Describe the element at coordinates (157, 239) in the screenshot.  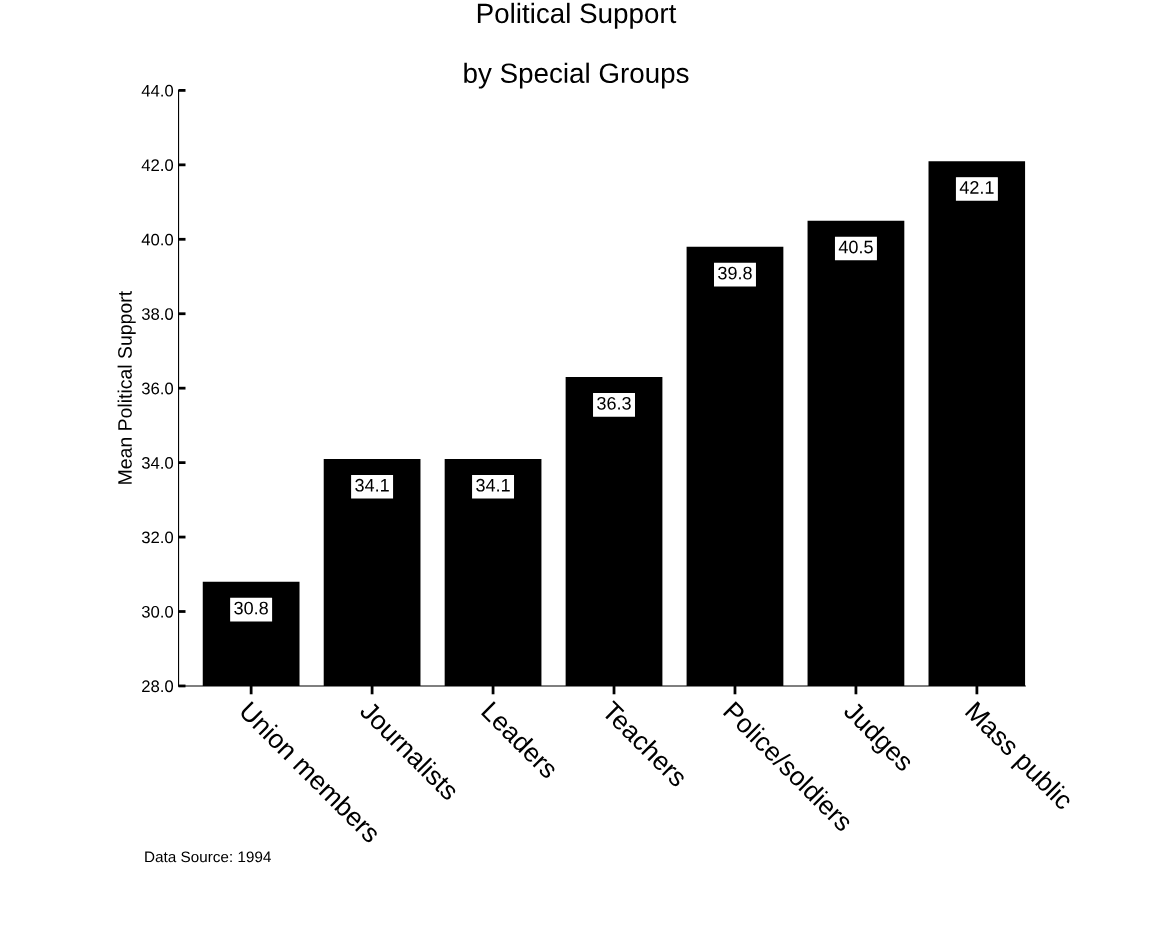
I see `y-tick-label: 40.0` at that location.